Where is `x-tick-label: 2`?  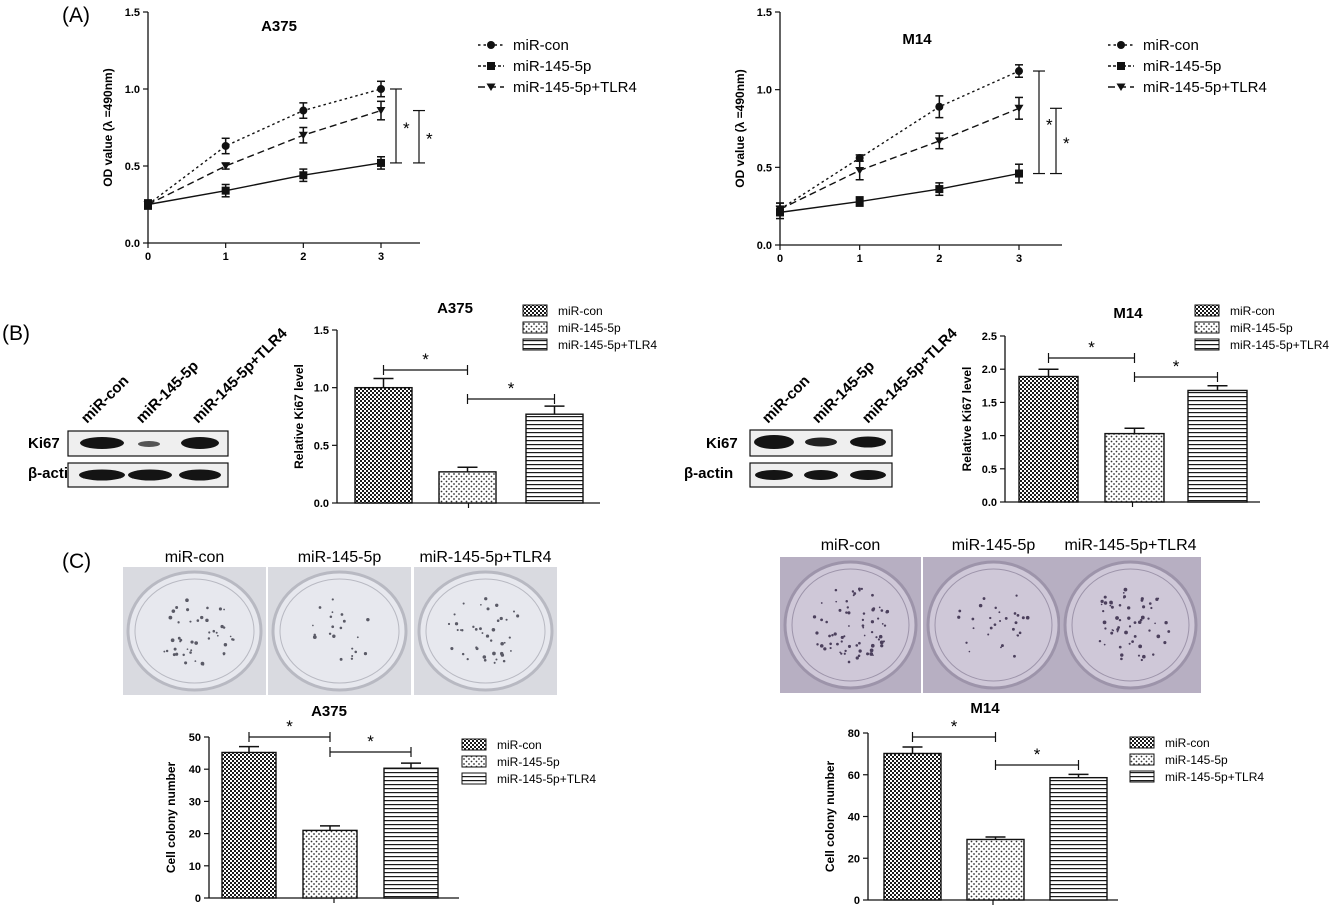
x-tick-label: 2 is located at coordinates (303, 257).